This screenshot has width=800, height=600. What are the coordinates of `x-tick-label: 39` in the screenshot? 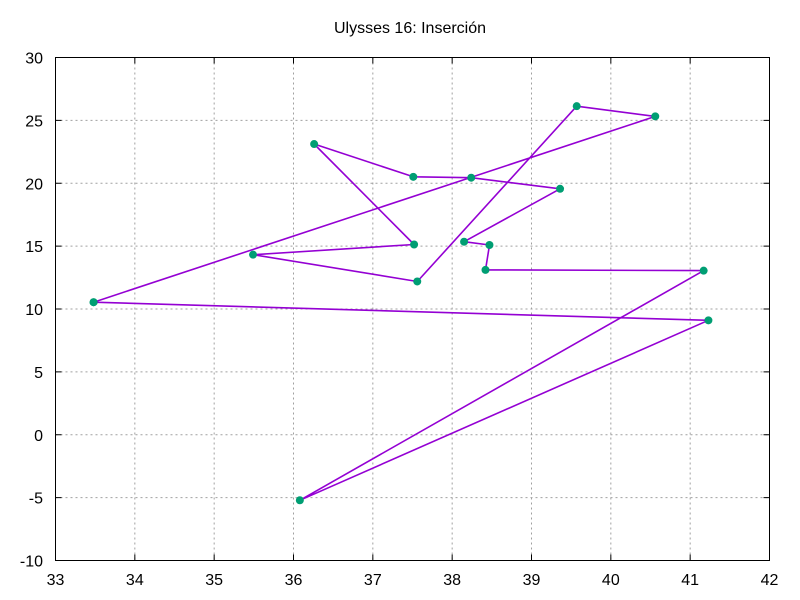 It's located at (532, 580).